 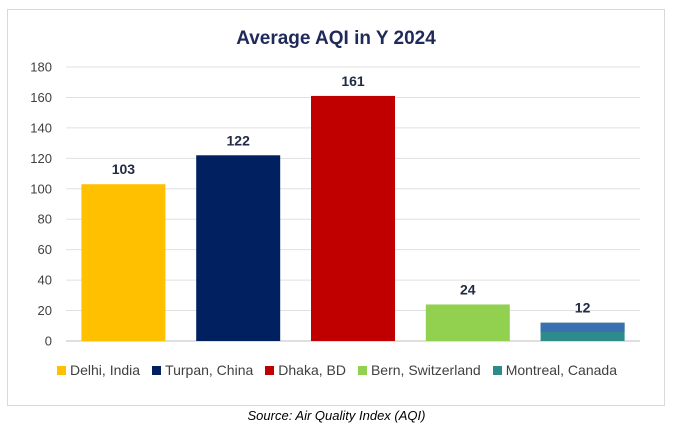 What do you see at coordinates (425, 370) in the screenshot?
I see `legend-label: Bern, Switzerland` at bounding box center [425, 370].